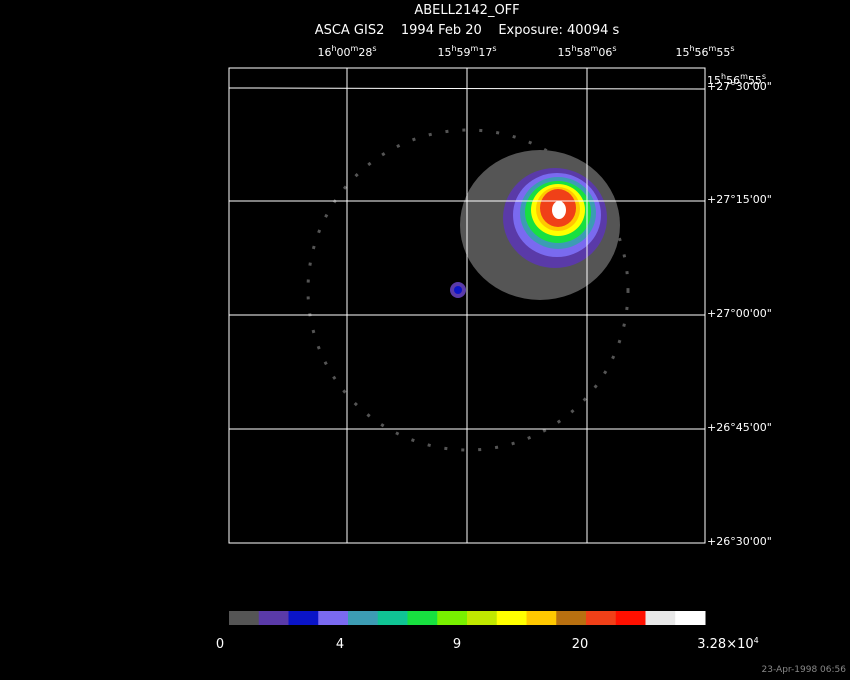 The height and width of the screenshot is (680, 850). I want to click on label-part: 4, so click(340, 644).